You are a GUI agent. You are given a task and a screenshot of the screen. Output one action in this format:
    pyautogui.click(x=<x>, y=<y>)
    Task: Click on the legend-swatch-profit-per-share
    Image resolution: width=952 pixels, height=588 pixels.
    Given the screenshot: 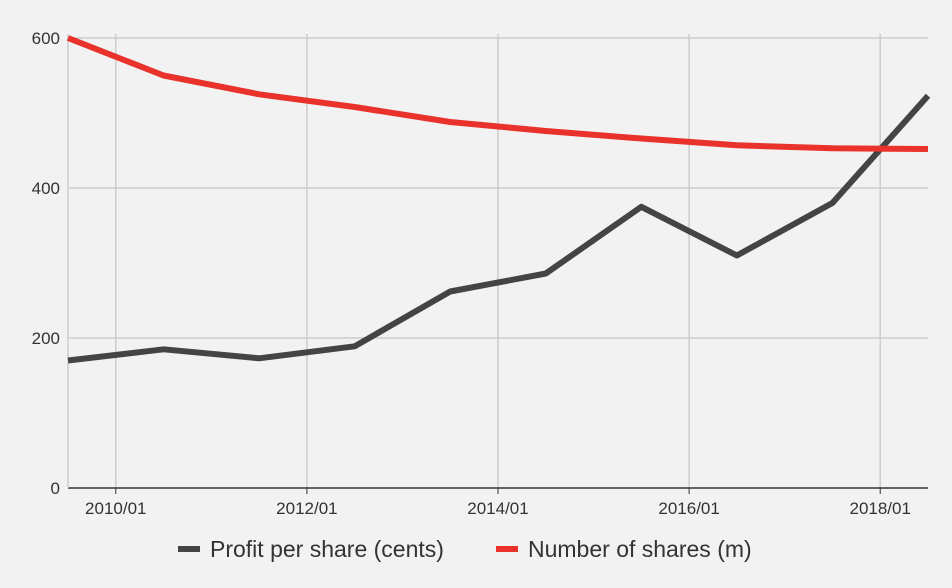 What is the action you would take?
    pyautogui.click(x=189, y=549)
    